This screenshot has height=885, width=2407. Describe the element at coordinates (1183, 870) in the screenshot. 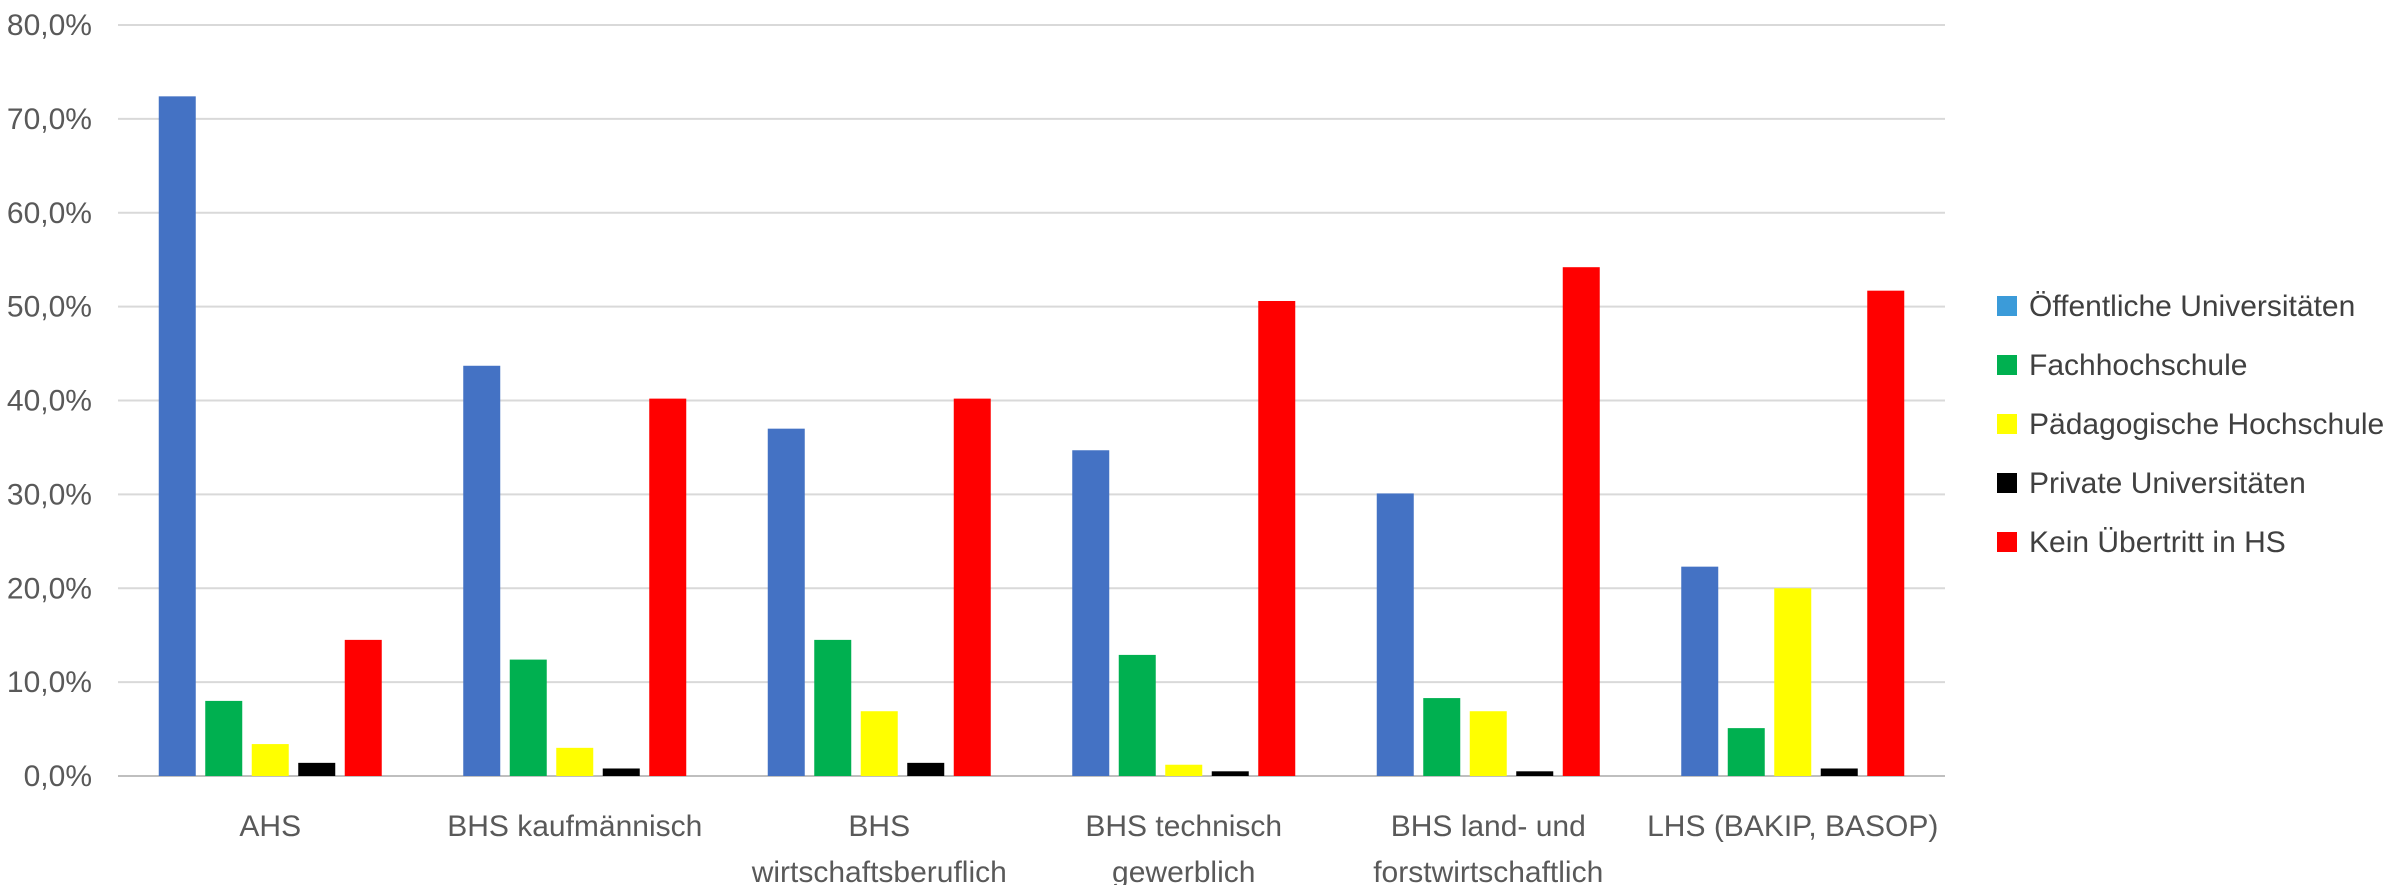

I see `x-category-label-line: gewerblich` at that location.